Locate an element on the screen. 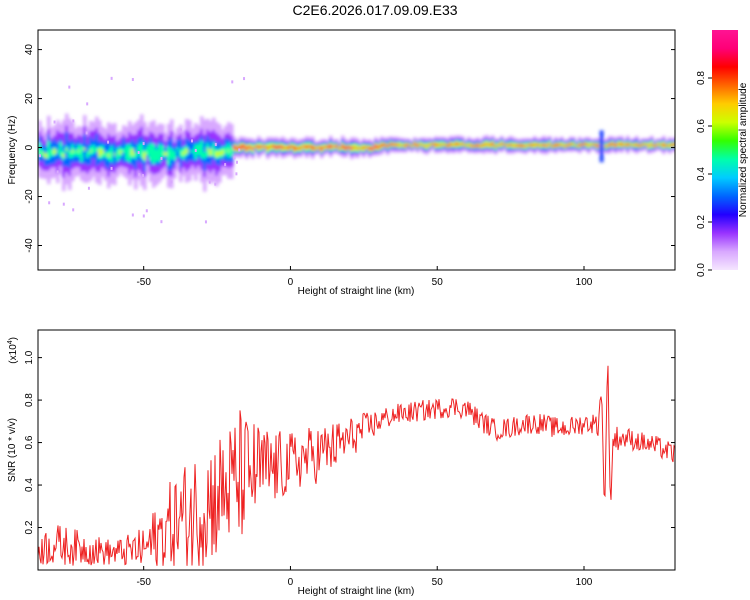 This screenshot has height=600, width=750. snr-multiplier-exponent: 4 is located at coordinates (10, 342).